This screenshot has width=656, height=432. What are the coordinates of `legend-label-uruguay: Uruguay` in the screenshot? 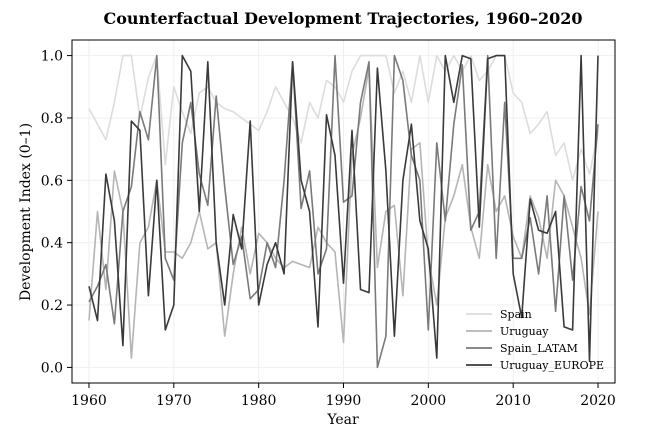 It's located at (524, 331).